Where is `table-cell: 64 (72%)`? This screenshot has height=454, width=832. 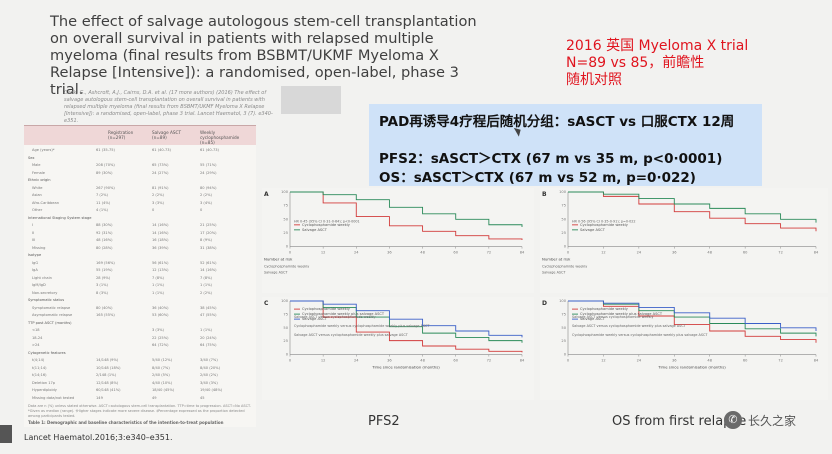 table-cell: 64 (72%) is located at coordinates (160, 345).